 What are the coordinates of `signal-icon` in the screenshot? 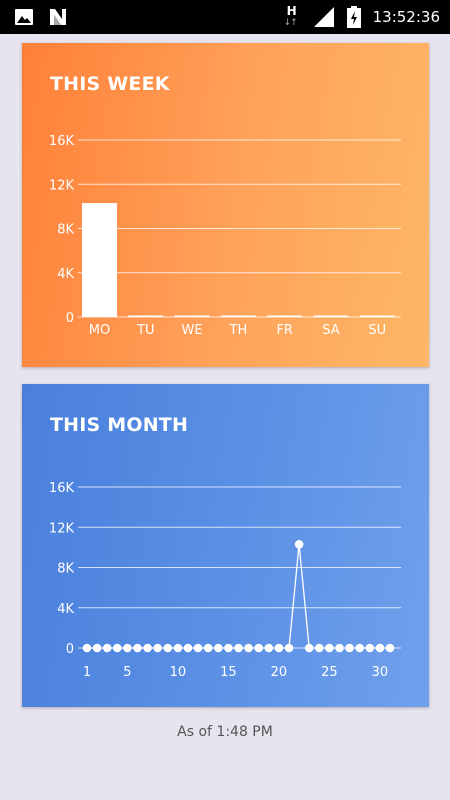 It's located at (323, 17).